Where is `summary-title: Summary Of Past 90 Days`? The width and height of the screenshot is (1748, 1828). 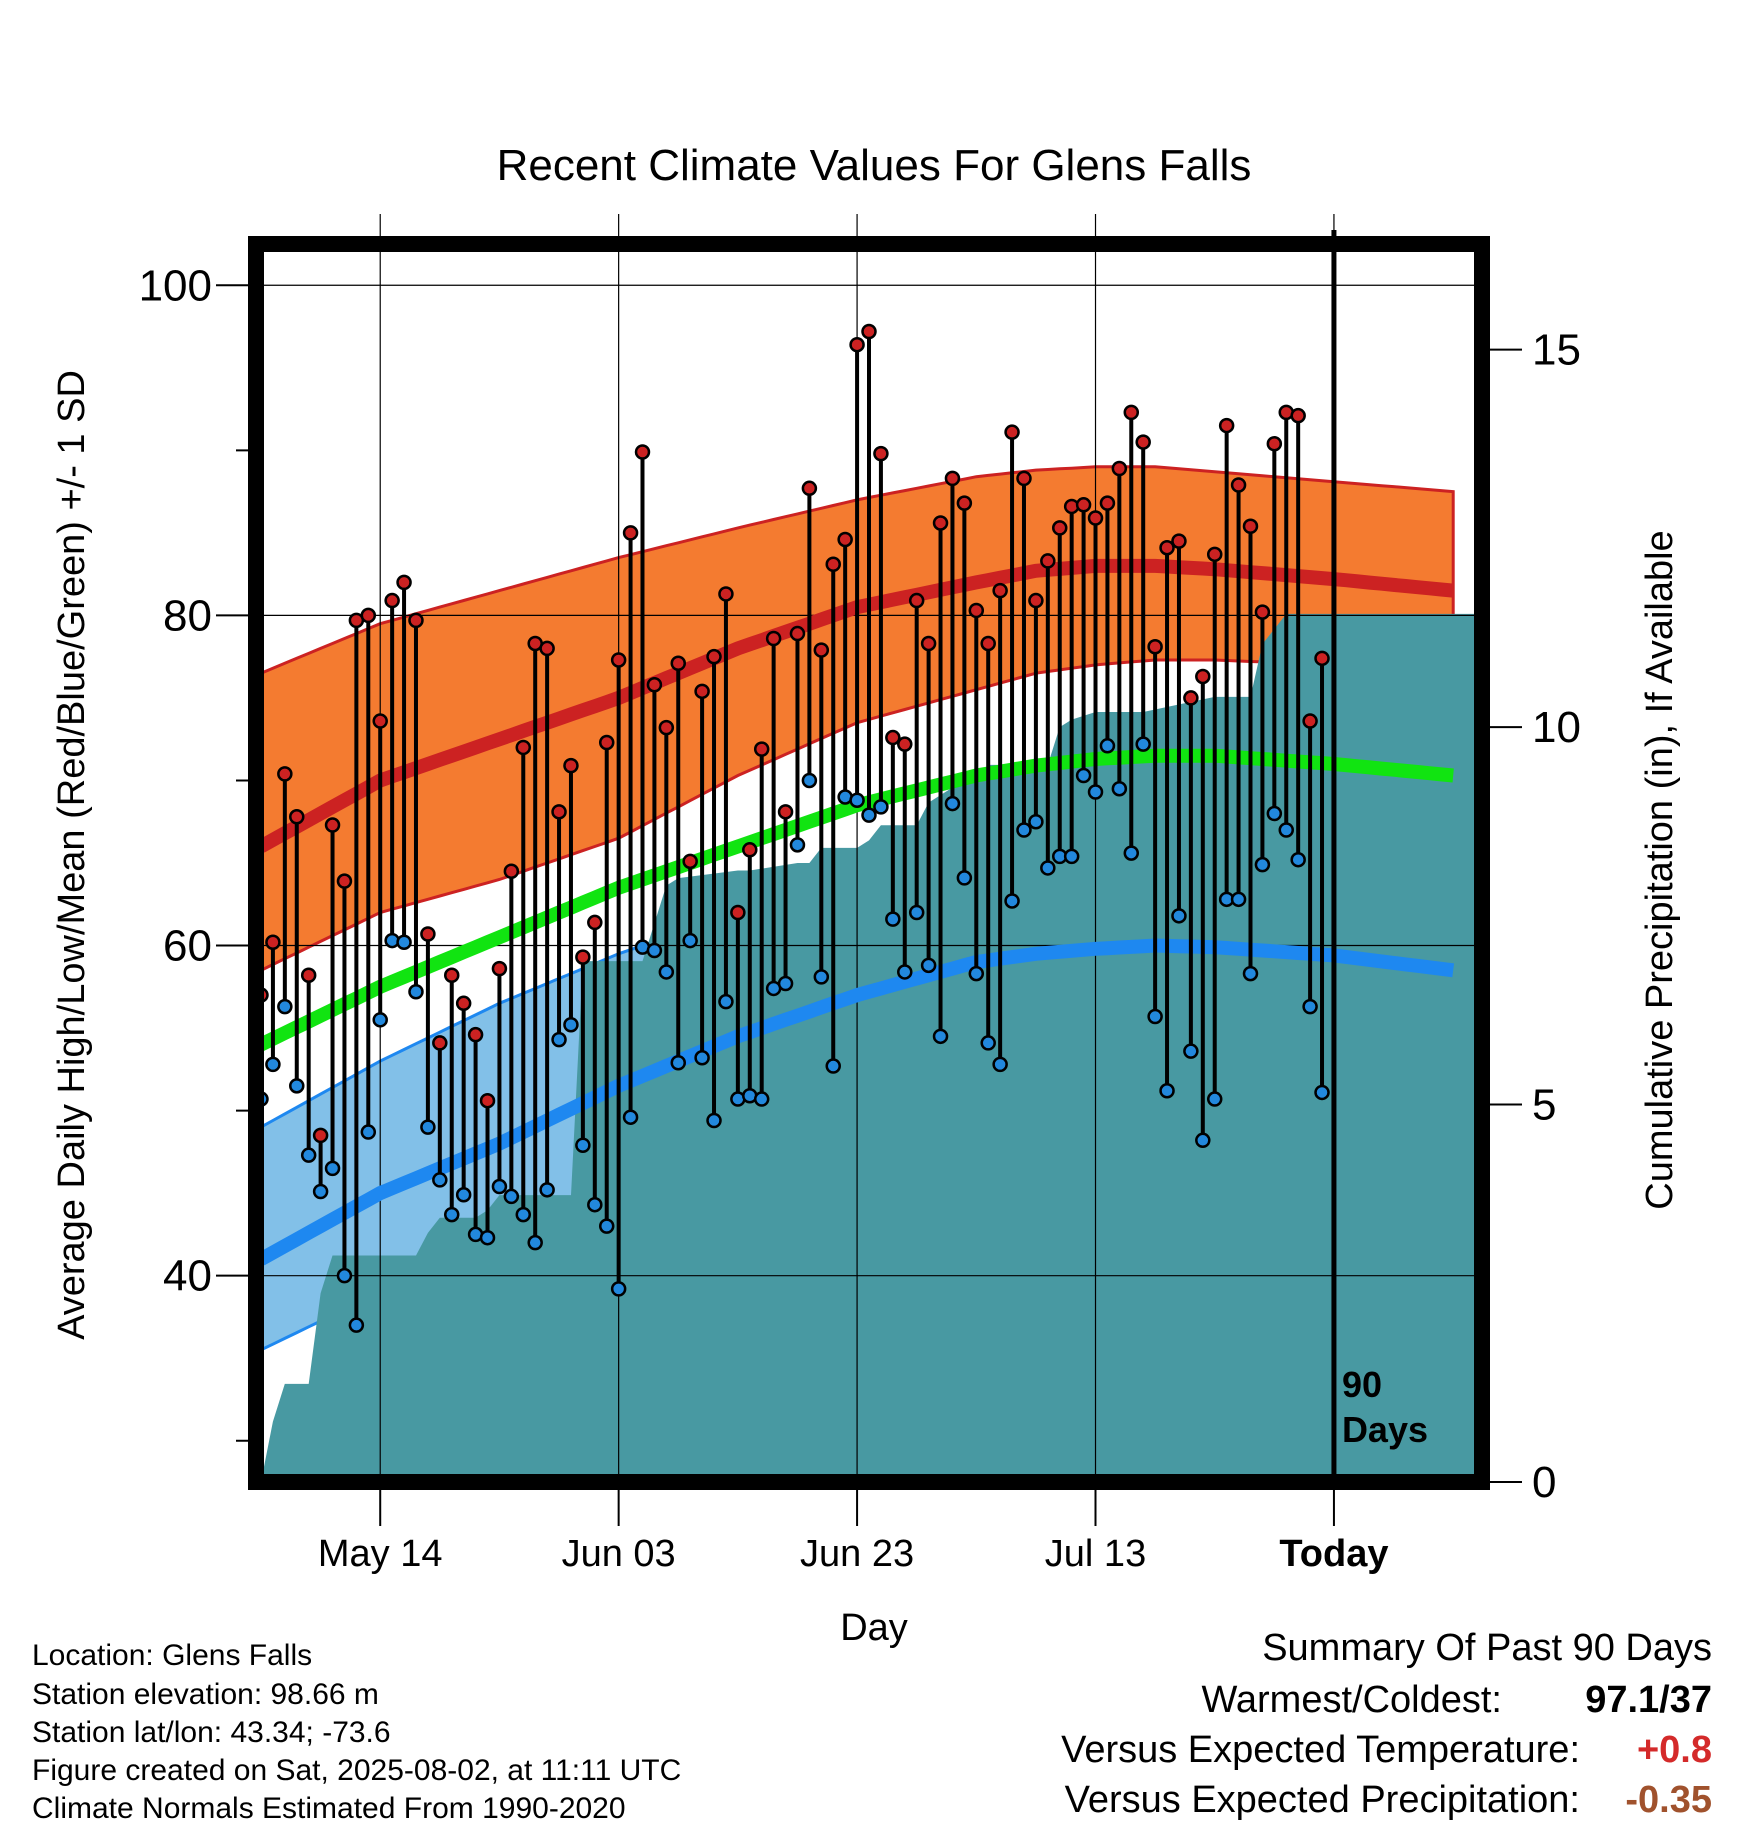
summary-title: Summary Of Past 90 Days is located at coordinates (1487, 1648).